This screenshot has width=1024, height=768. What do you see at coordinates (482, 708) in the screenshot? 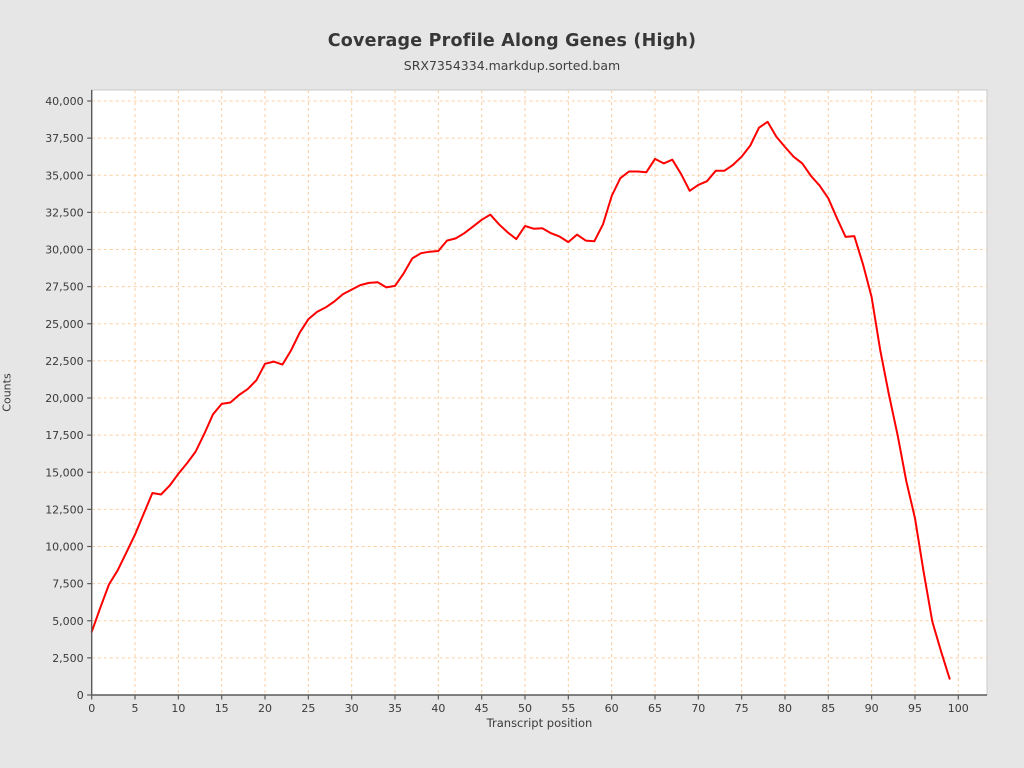
I see `x-tick-label: 45` at bounding box center [482, 708].